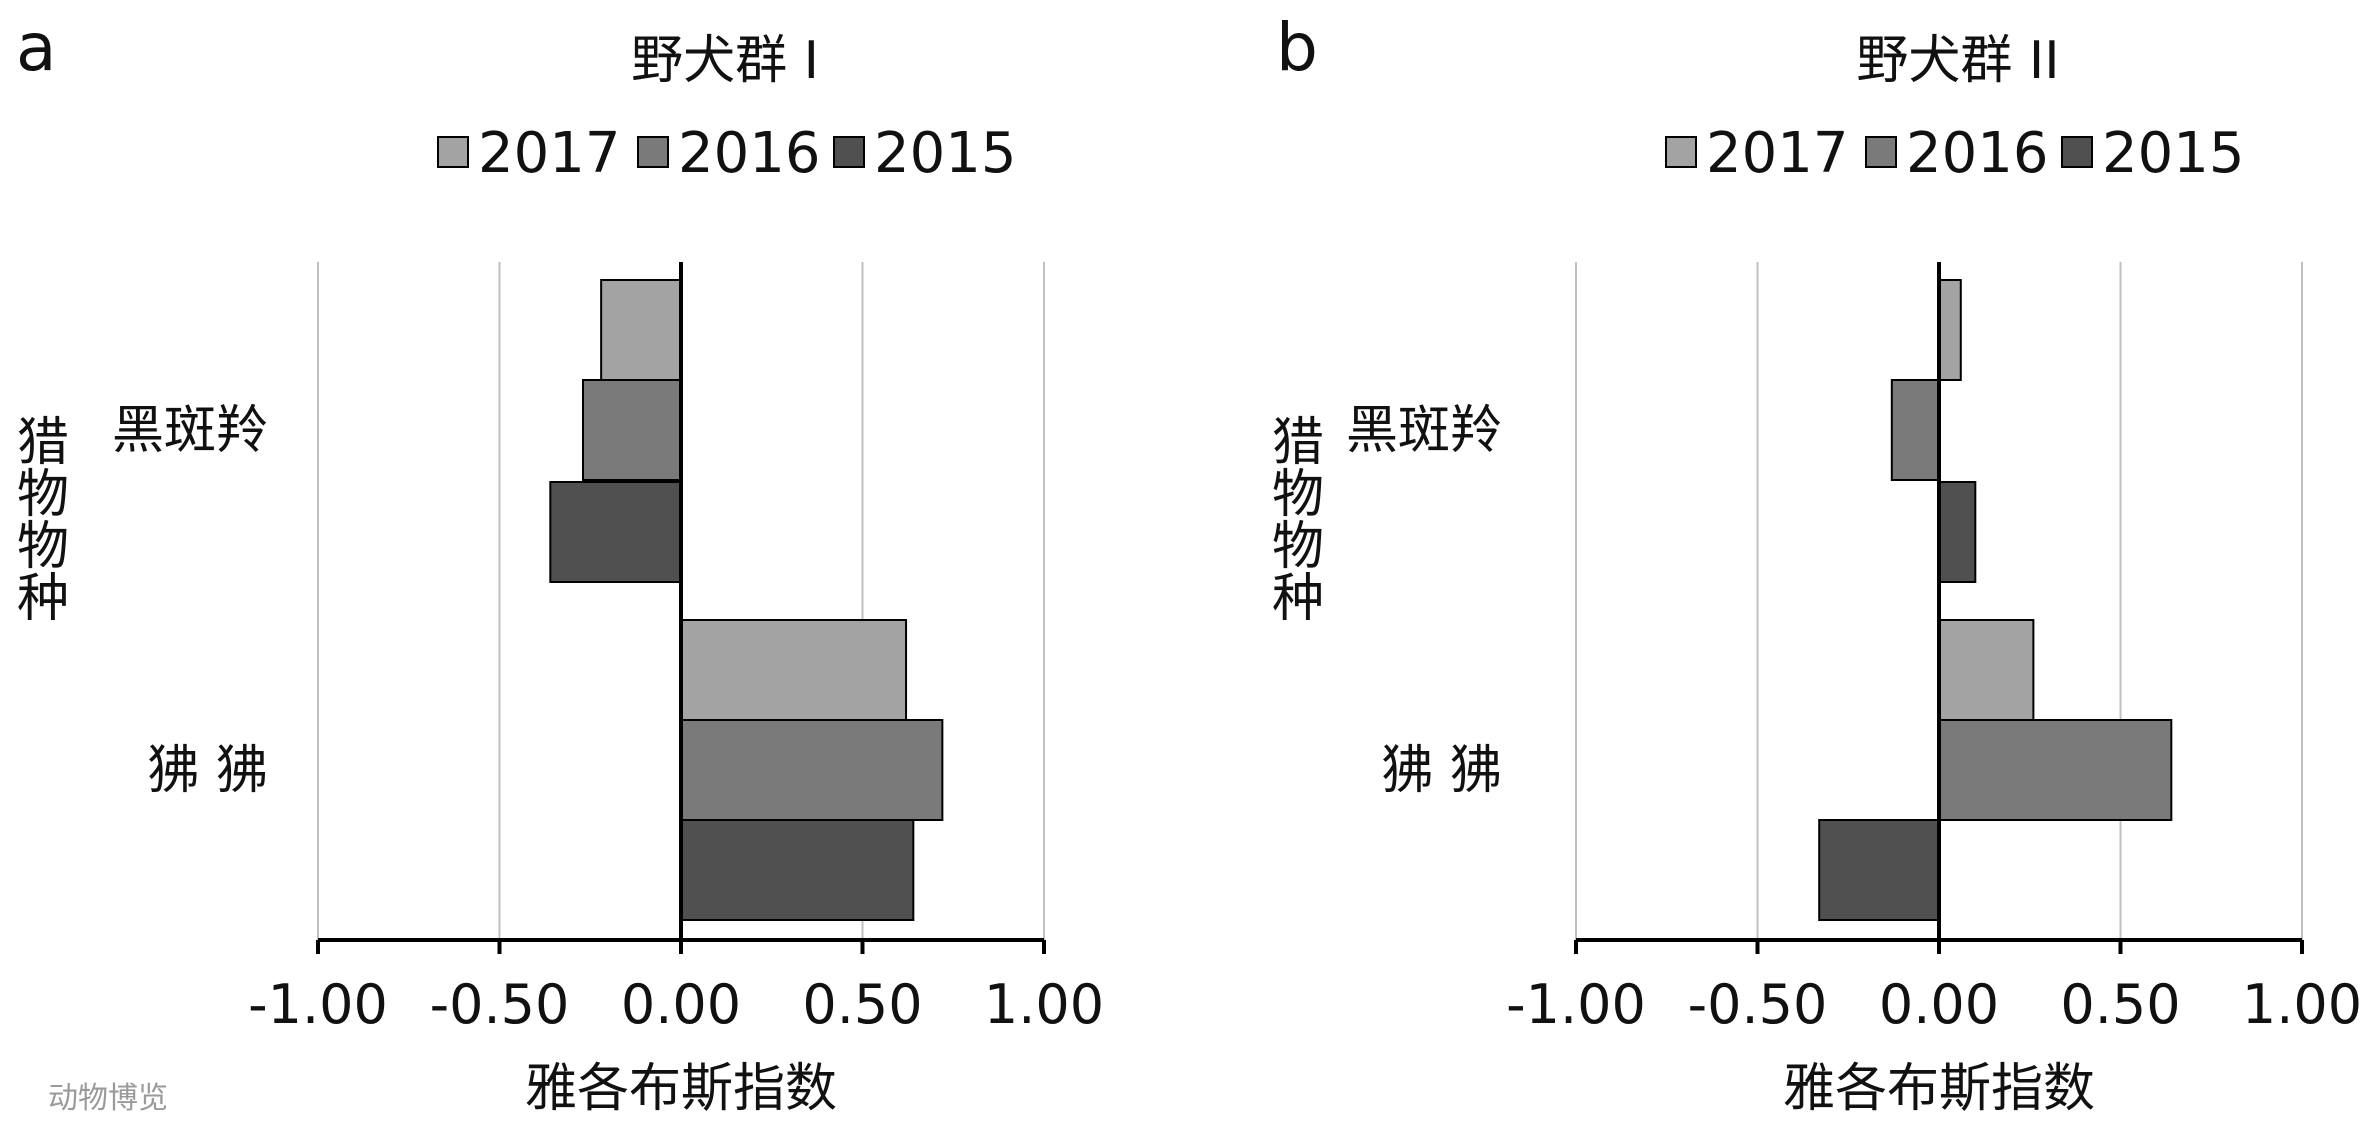 The height and width of the screenshot is (1133, 2369). Describe the element at coordinates (1297, 47) in the screenshot. I see `panel-letter: b` at that location.